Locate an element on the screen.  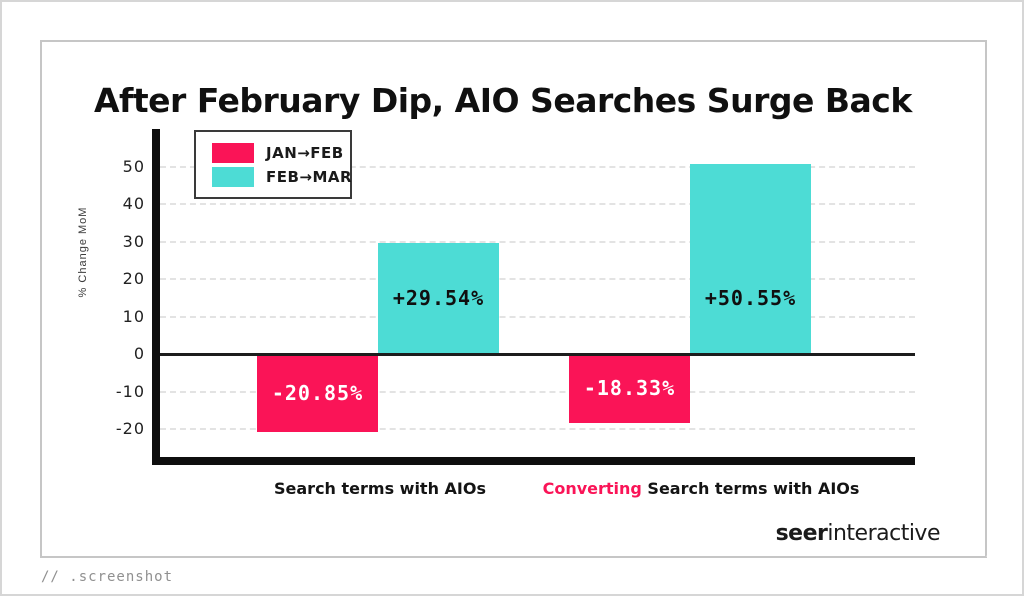
bar-value-label: +29.54% is located at coordinates (438, 298).